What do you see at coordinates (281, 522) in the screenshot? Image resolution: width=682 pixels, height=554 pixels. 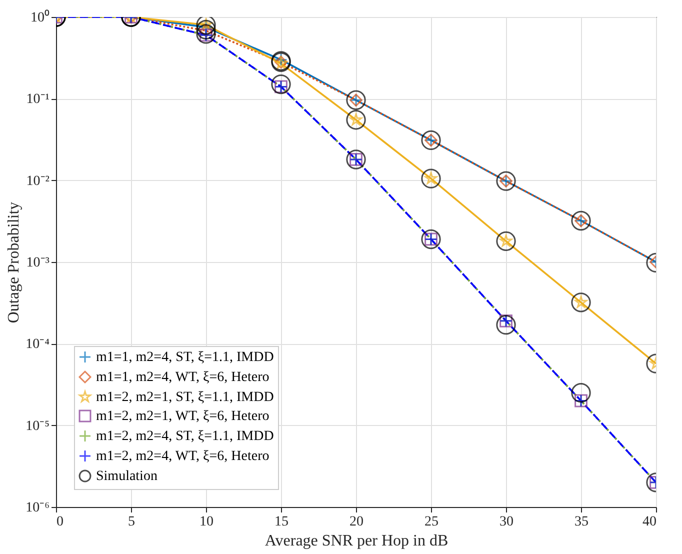 I see `x-tick-label: 15` at bounding box center [281, 522].